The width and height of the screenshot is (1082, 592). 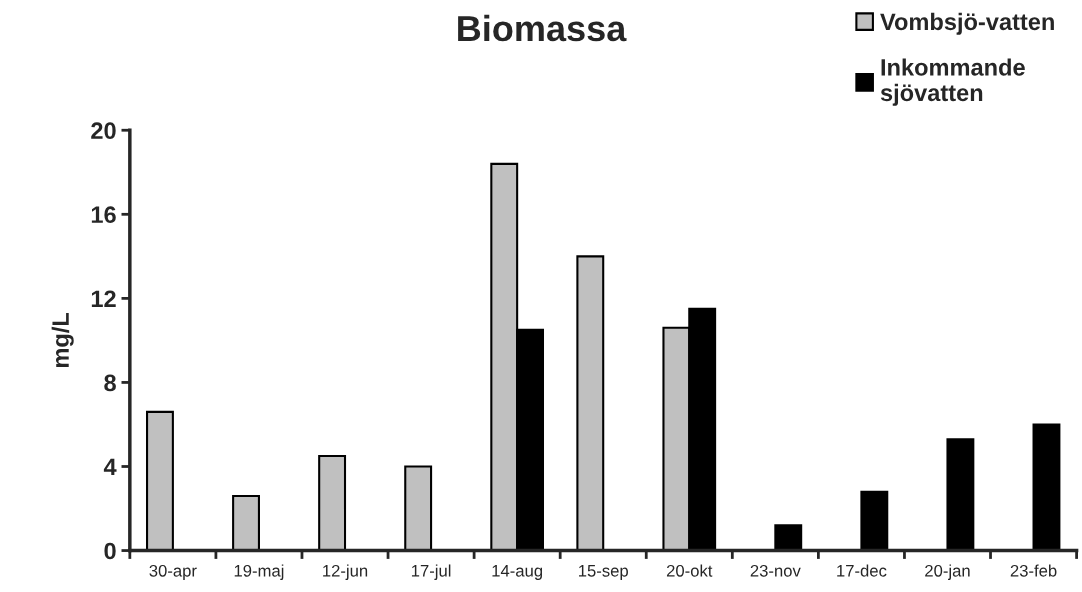 I want to click on y-tick-label: 12, so click(x=103, y=298).